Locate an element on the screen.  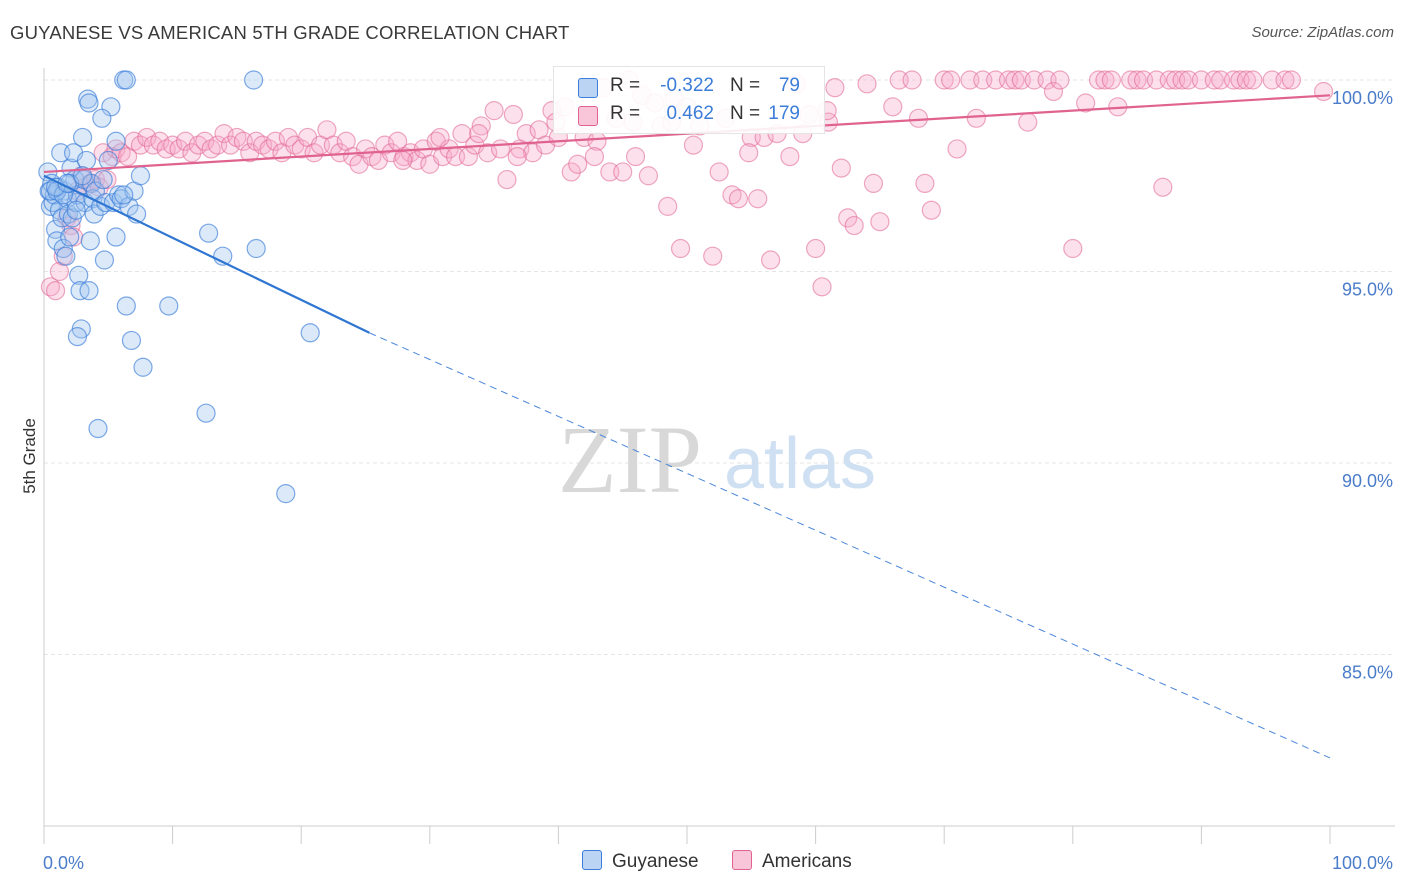
legend-item-guyanese: Guyanese is located at coordinates (640, 861).